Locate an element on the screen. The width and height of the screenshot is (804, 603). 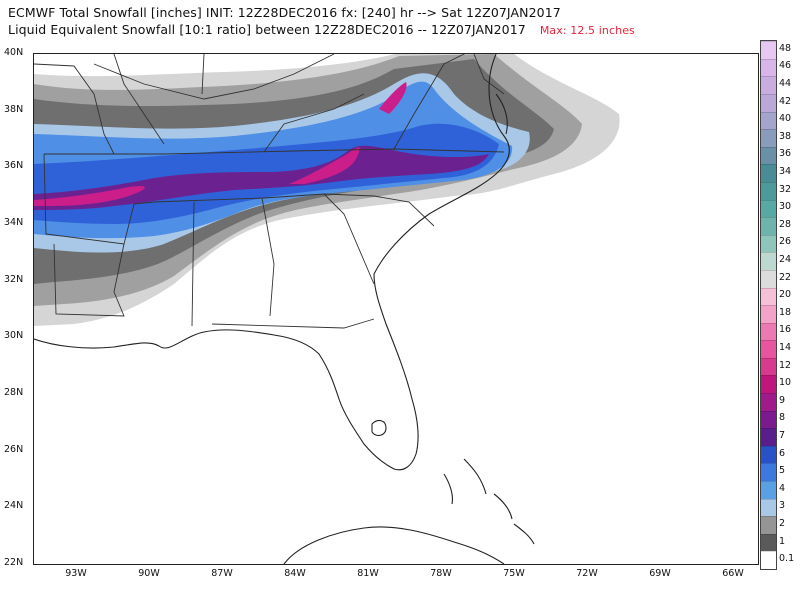
tn-ky-border is located at coordinates (274, 151).